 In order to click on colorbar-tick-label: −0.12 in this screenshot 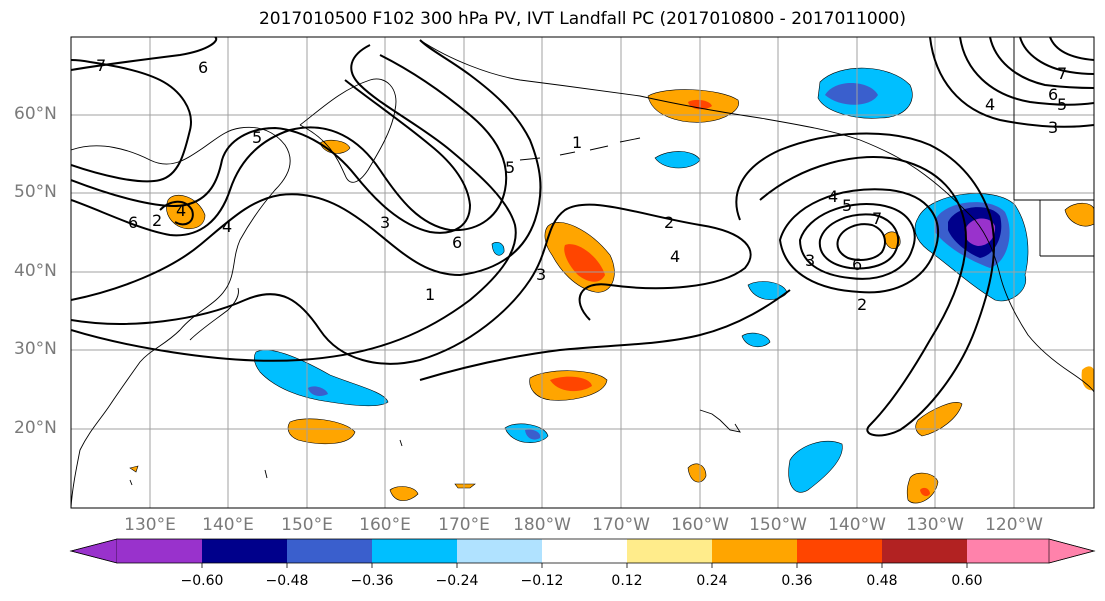, I will do `click(542, 581)`.